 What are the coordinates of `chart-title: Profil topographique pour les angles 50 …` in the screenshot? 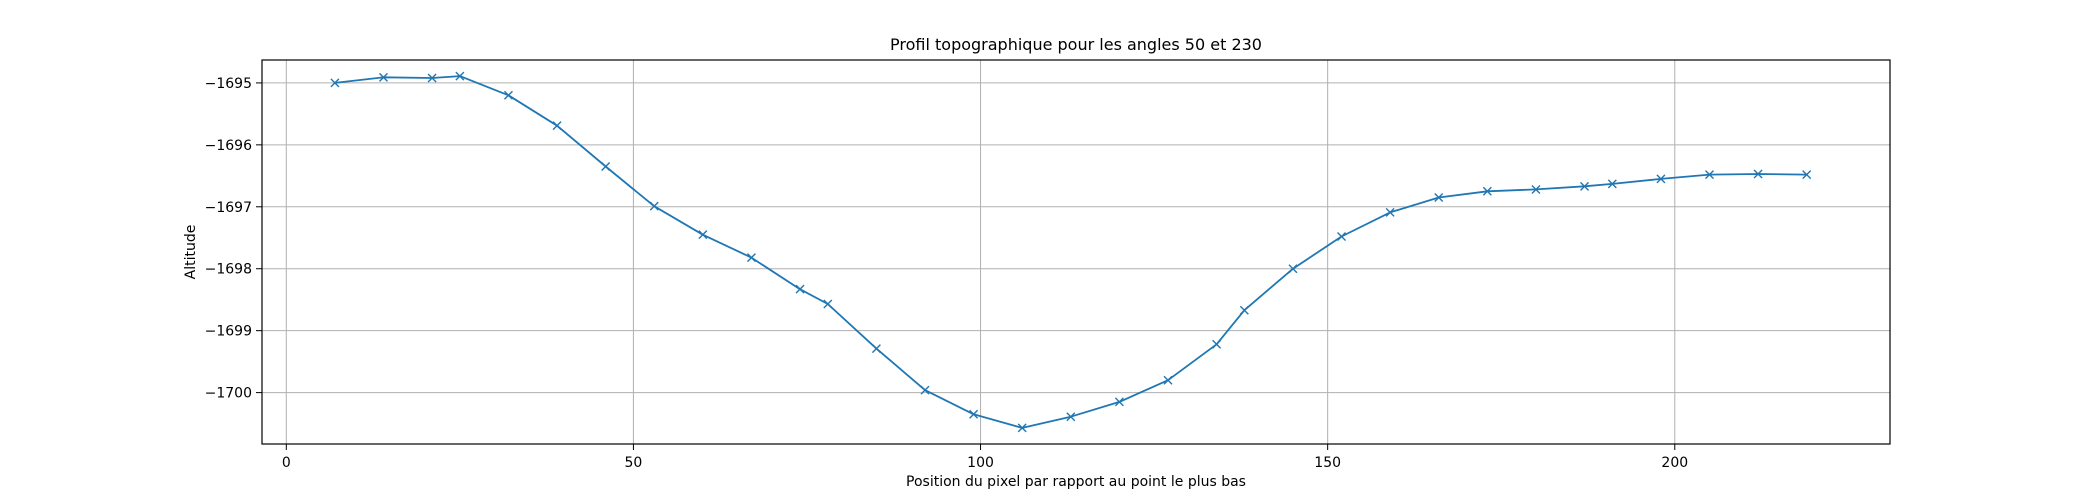 It's located at (1076, 44).